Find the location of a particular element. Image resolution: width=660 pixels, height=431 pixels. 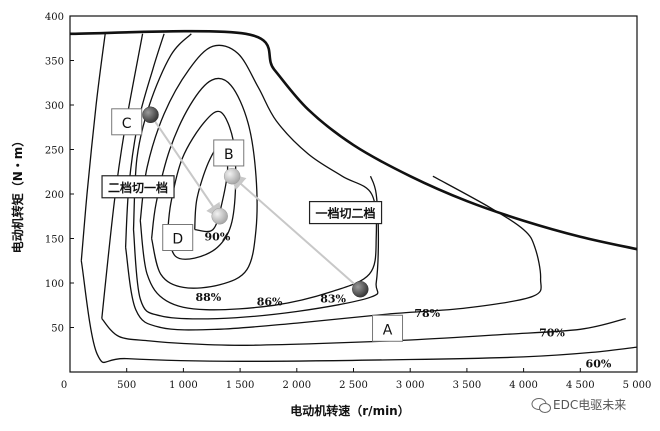

point-label-box-D is located at coordinates (178, 237).